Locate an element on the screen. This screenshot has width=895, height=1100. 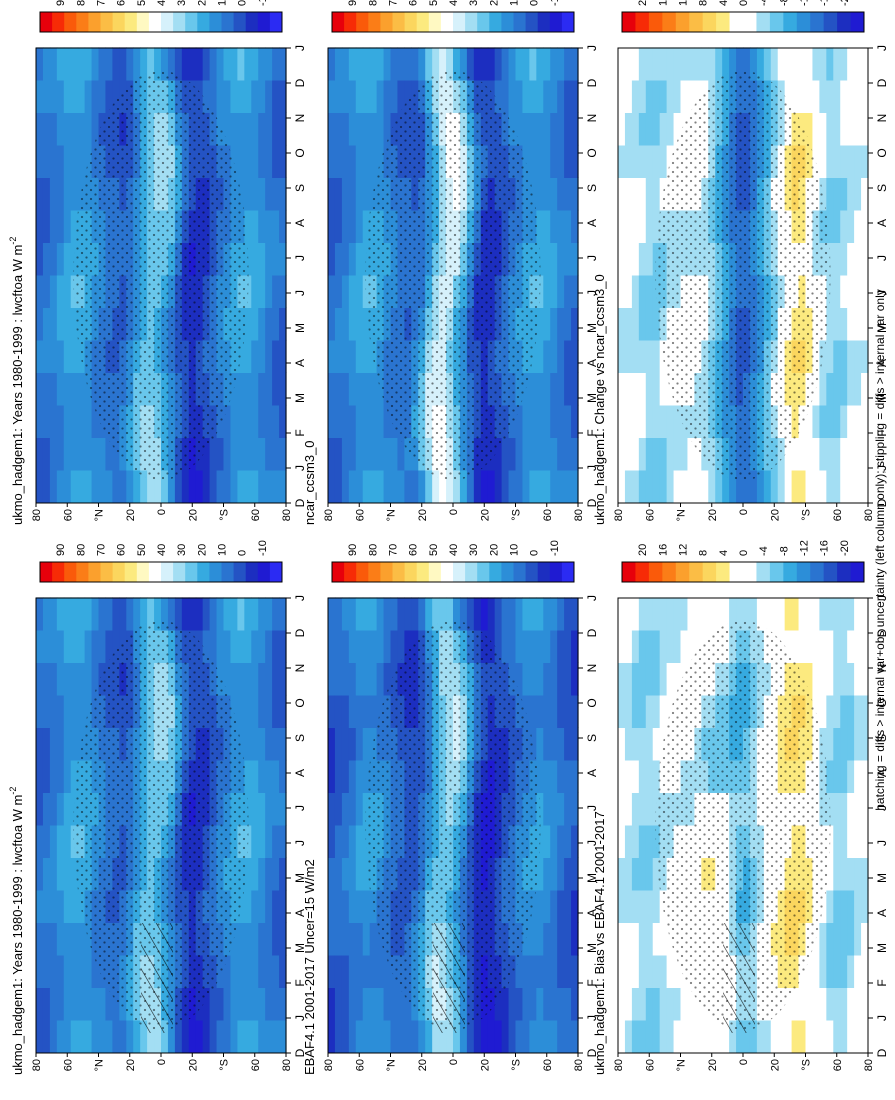
colorbar-label: 90 is located at coordinates (61, 3).